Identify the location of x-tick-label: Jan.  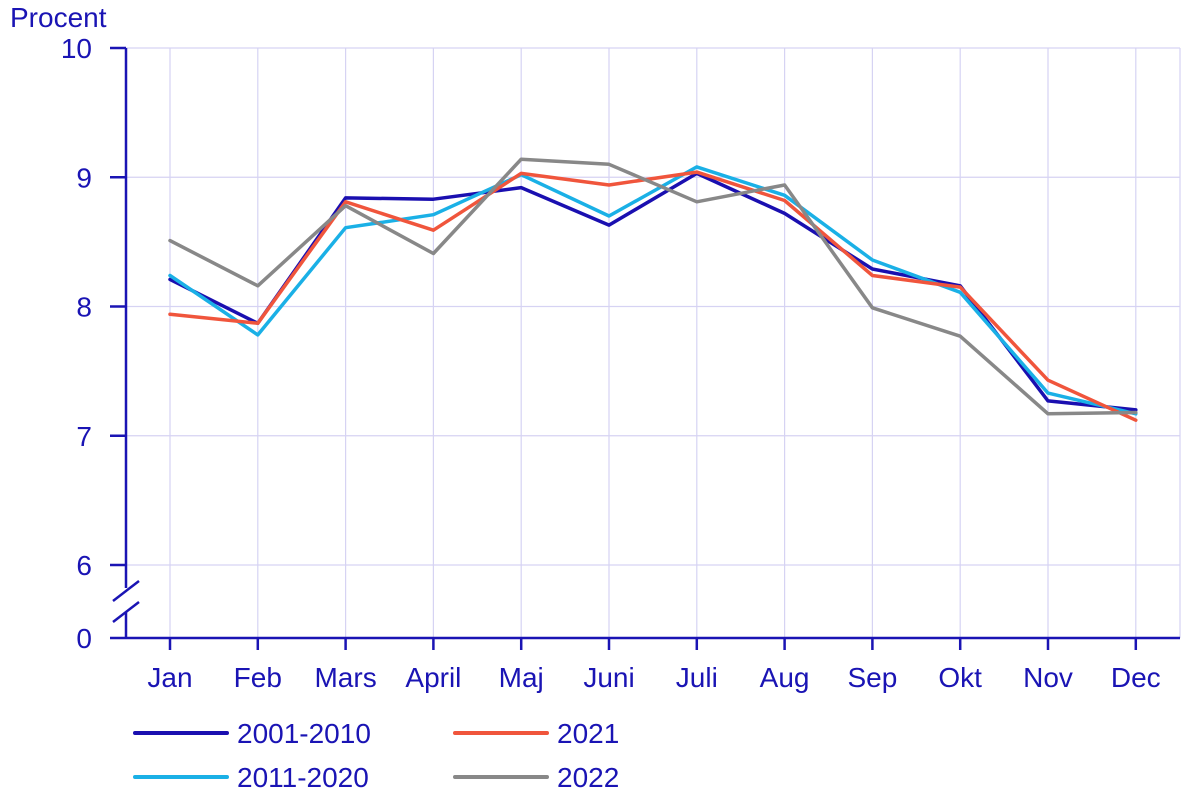
(169, 677).